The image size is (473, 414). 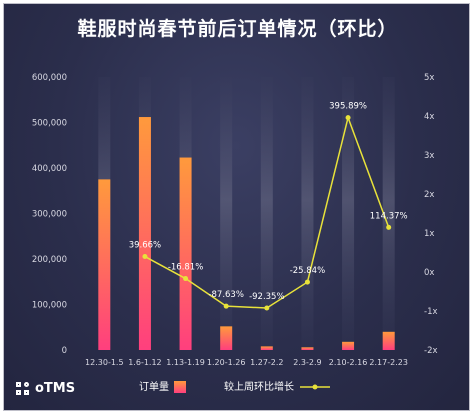 I want to click on x-tick-label: 2.3-2.9, so click(x=307, y=362).